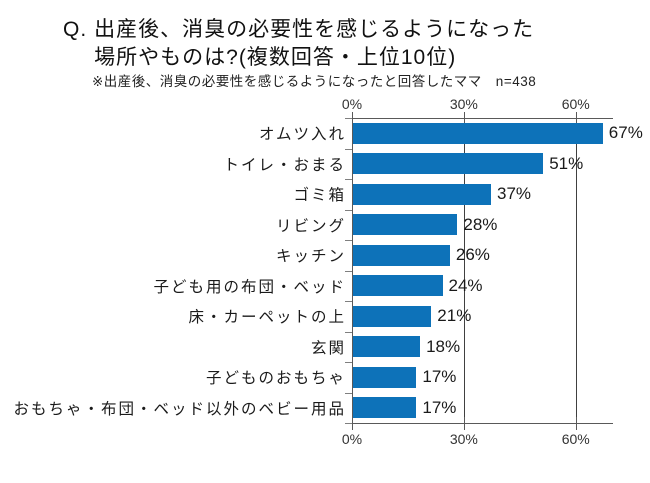  I want to click on sample-note: ※出産後、消臭の必要性を感じるようになったと回答したママ n=438, so click(314, 81).